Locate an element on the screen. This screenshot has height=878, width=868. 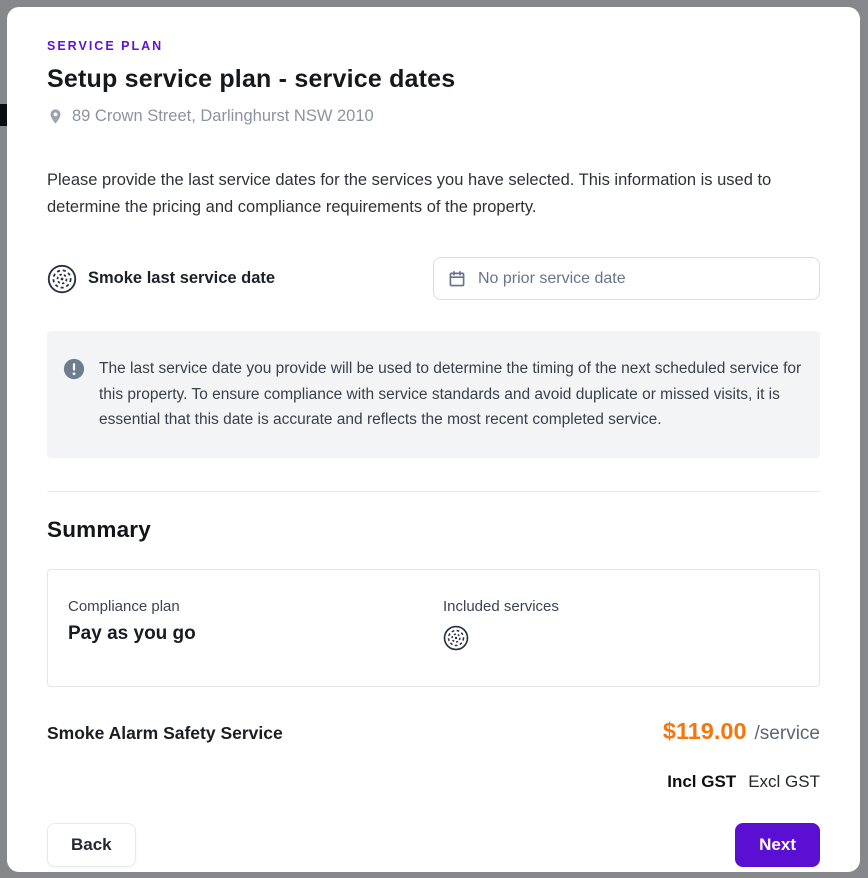
property-address-row: 89 Crown Street, Darlinghurst NSW 2010 is located at coordinates (433, 116).